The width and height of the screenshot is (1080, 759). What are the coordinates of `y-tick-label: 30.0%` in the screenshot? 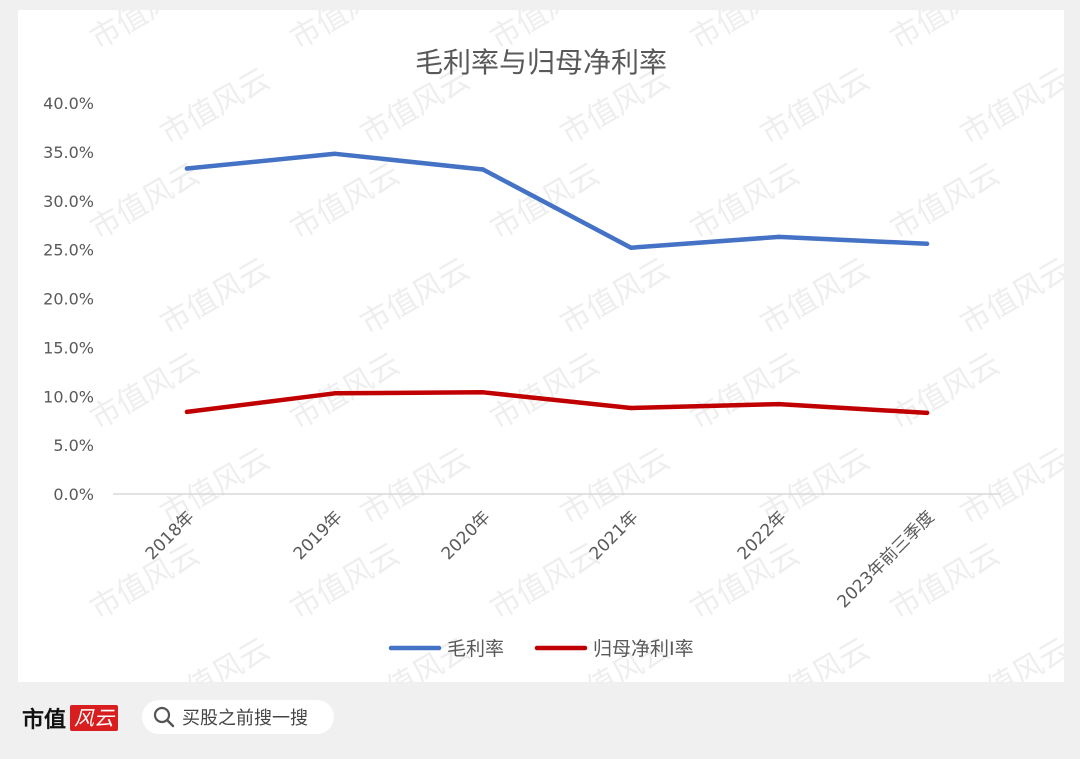 It's located at (68, 201).